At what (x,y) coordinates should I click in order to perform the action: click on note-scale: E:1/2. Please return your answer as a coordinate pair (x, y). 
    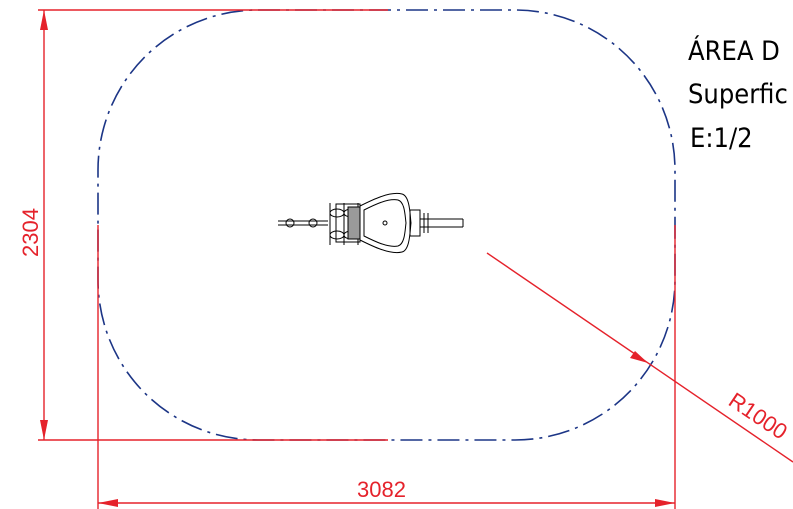
    Looking at the image, I should click on (721, 138).